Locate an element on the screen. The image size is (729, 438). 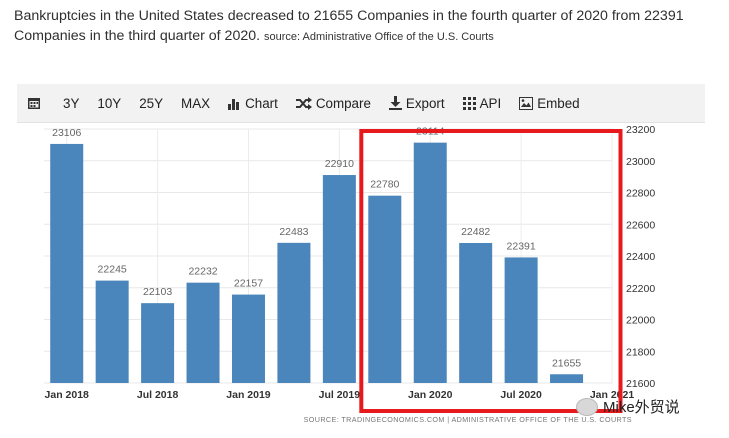
y-tick-label: 23200 is located at coordinates (640, 130).